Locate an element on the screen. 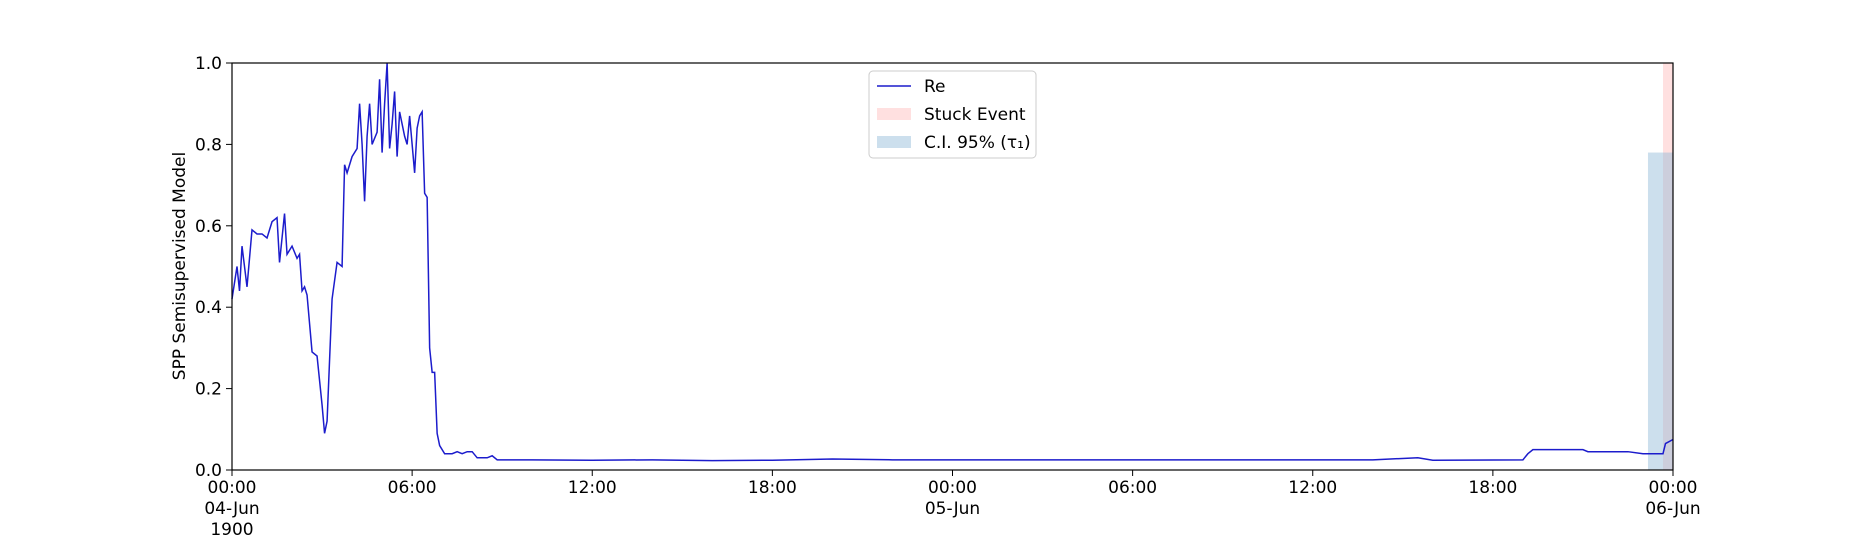  legend-label: Re is located at coordinates (935, 87).